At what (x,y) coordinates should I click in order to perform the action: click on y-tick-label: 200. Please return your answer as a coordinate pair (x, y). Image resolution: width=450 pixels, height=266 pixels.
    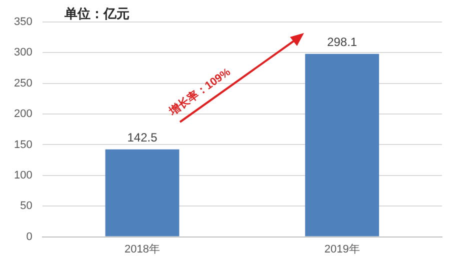
    Looking at the image, I should click on (23, 114).